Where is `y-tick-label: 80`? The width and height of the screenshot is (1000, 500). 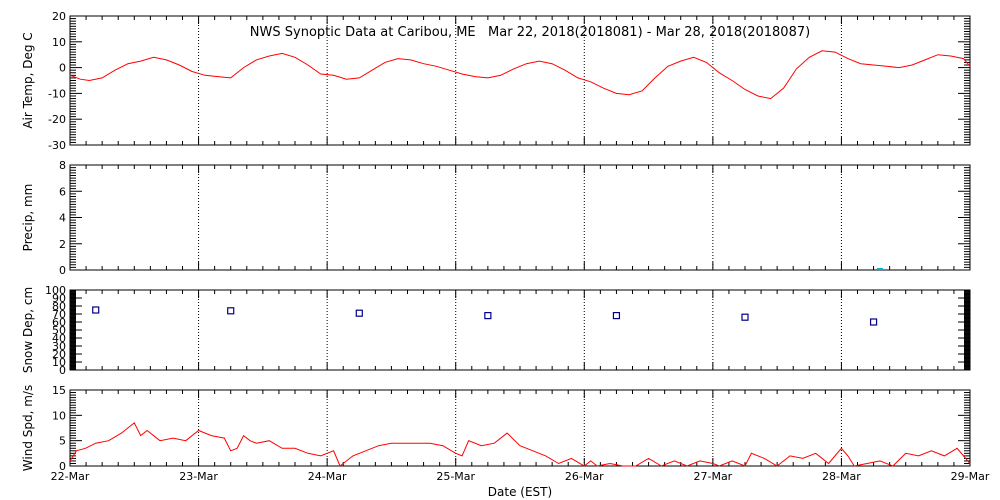 y-tick-label: 80 is located at coordinates (59, 306).